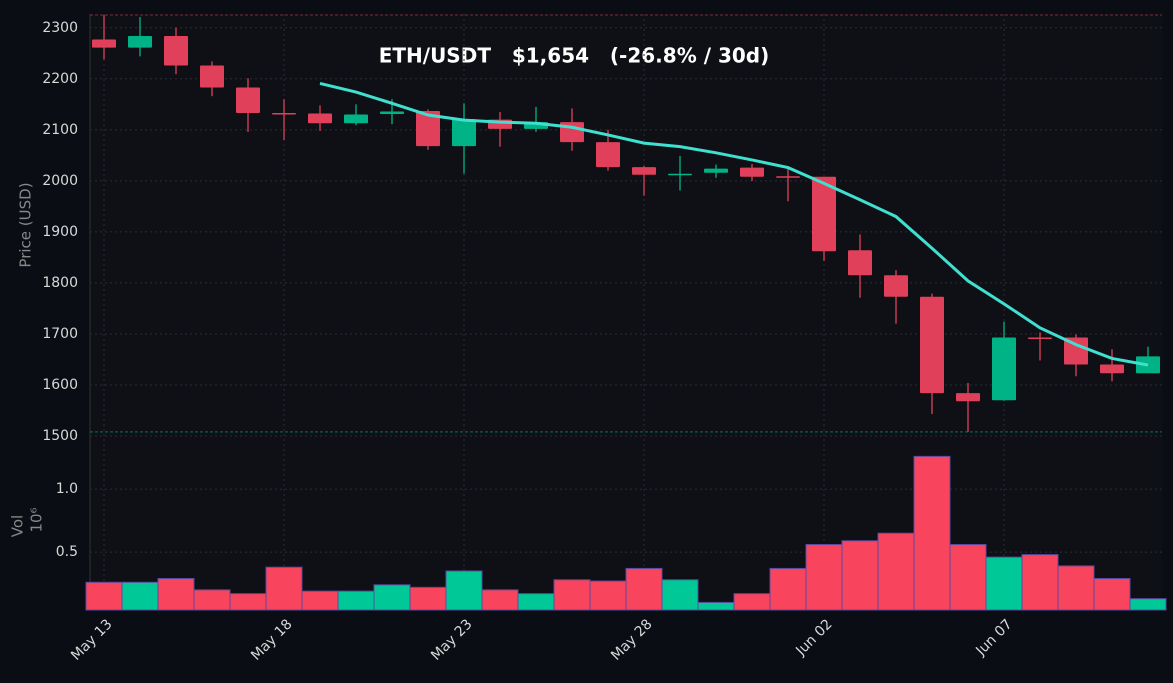 The width and height of the screenshot is (1173, 683). Describe the element at coordinates (993, 637) in the screenshot. I see `x-tick-label: Jun 07` at that location.